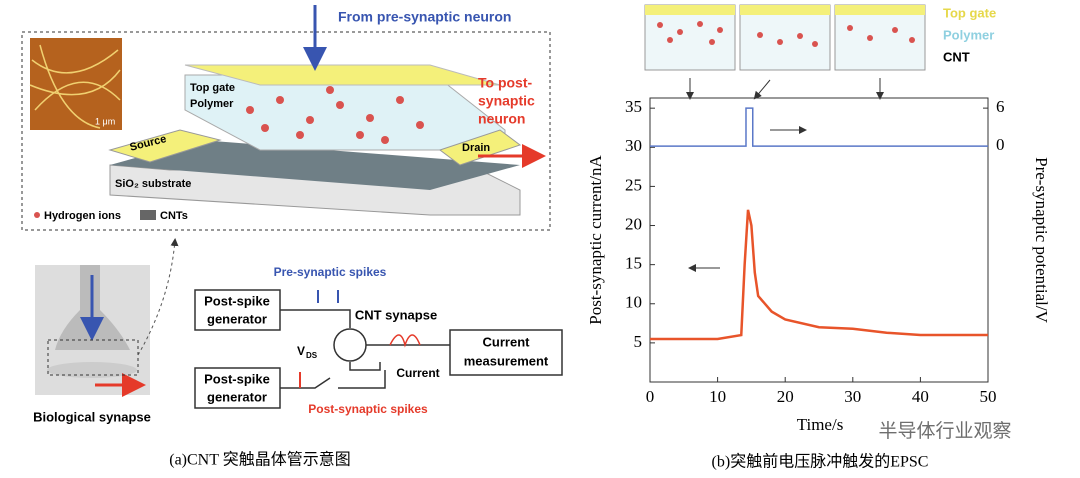 Image resolution: width=1080 pixels, height=478 pixels. Describe the element at coordinates (988, 396) in the screenshot. I see `x-tick-label: 50` at that location.